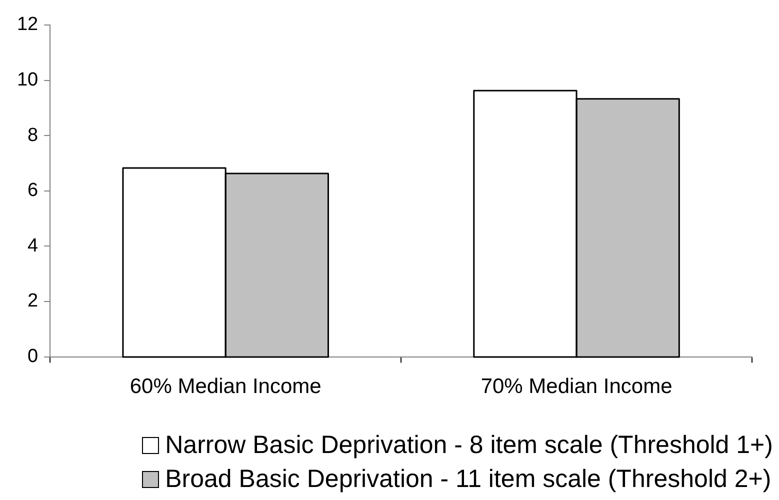 This screenshot has width=779, height=500. Describe the element at coordinates (33, 135) in the screenshot. I see `y-tick-label: 8` at that location.